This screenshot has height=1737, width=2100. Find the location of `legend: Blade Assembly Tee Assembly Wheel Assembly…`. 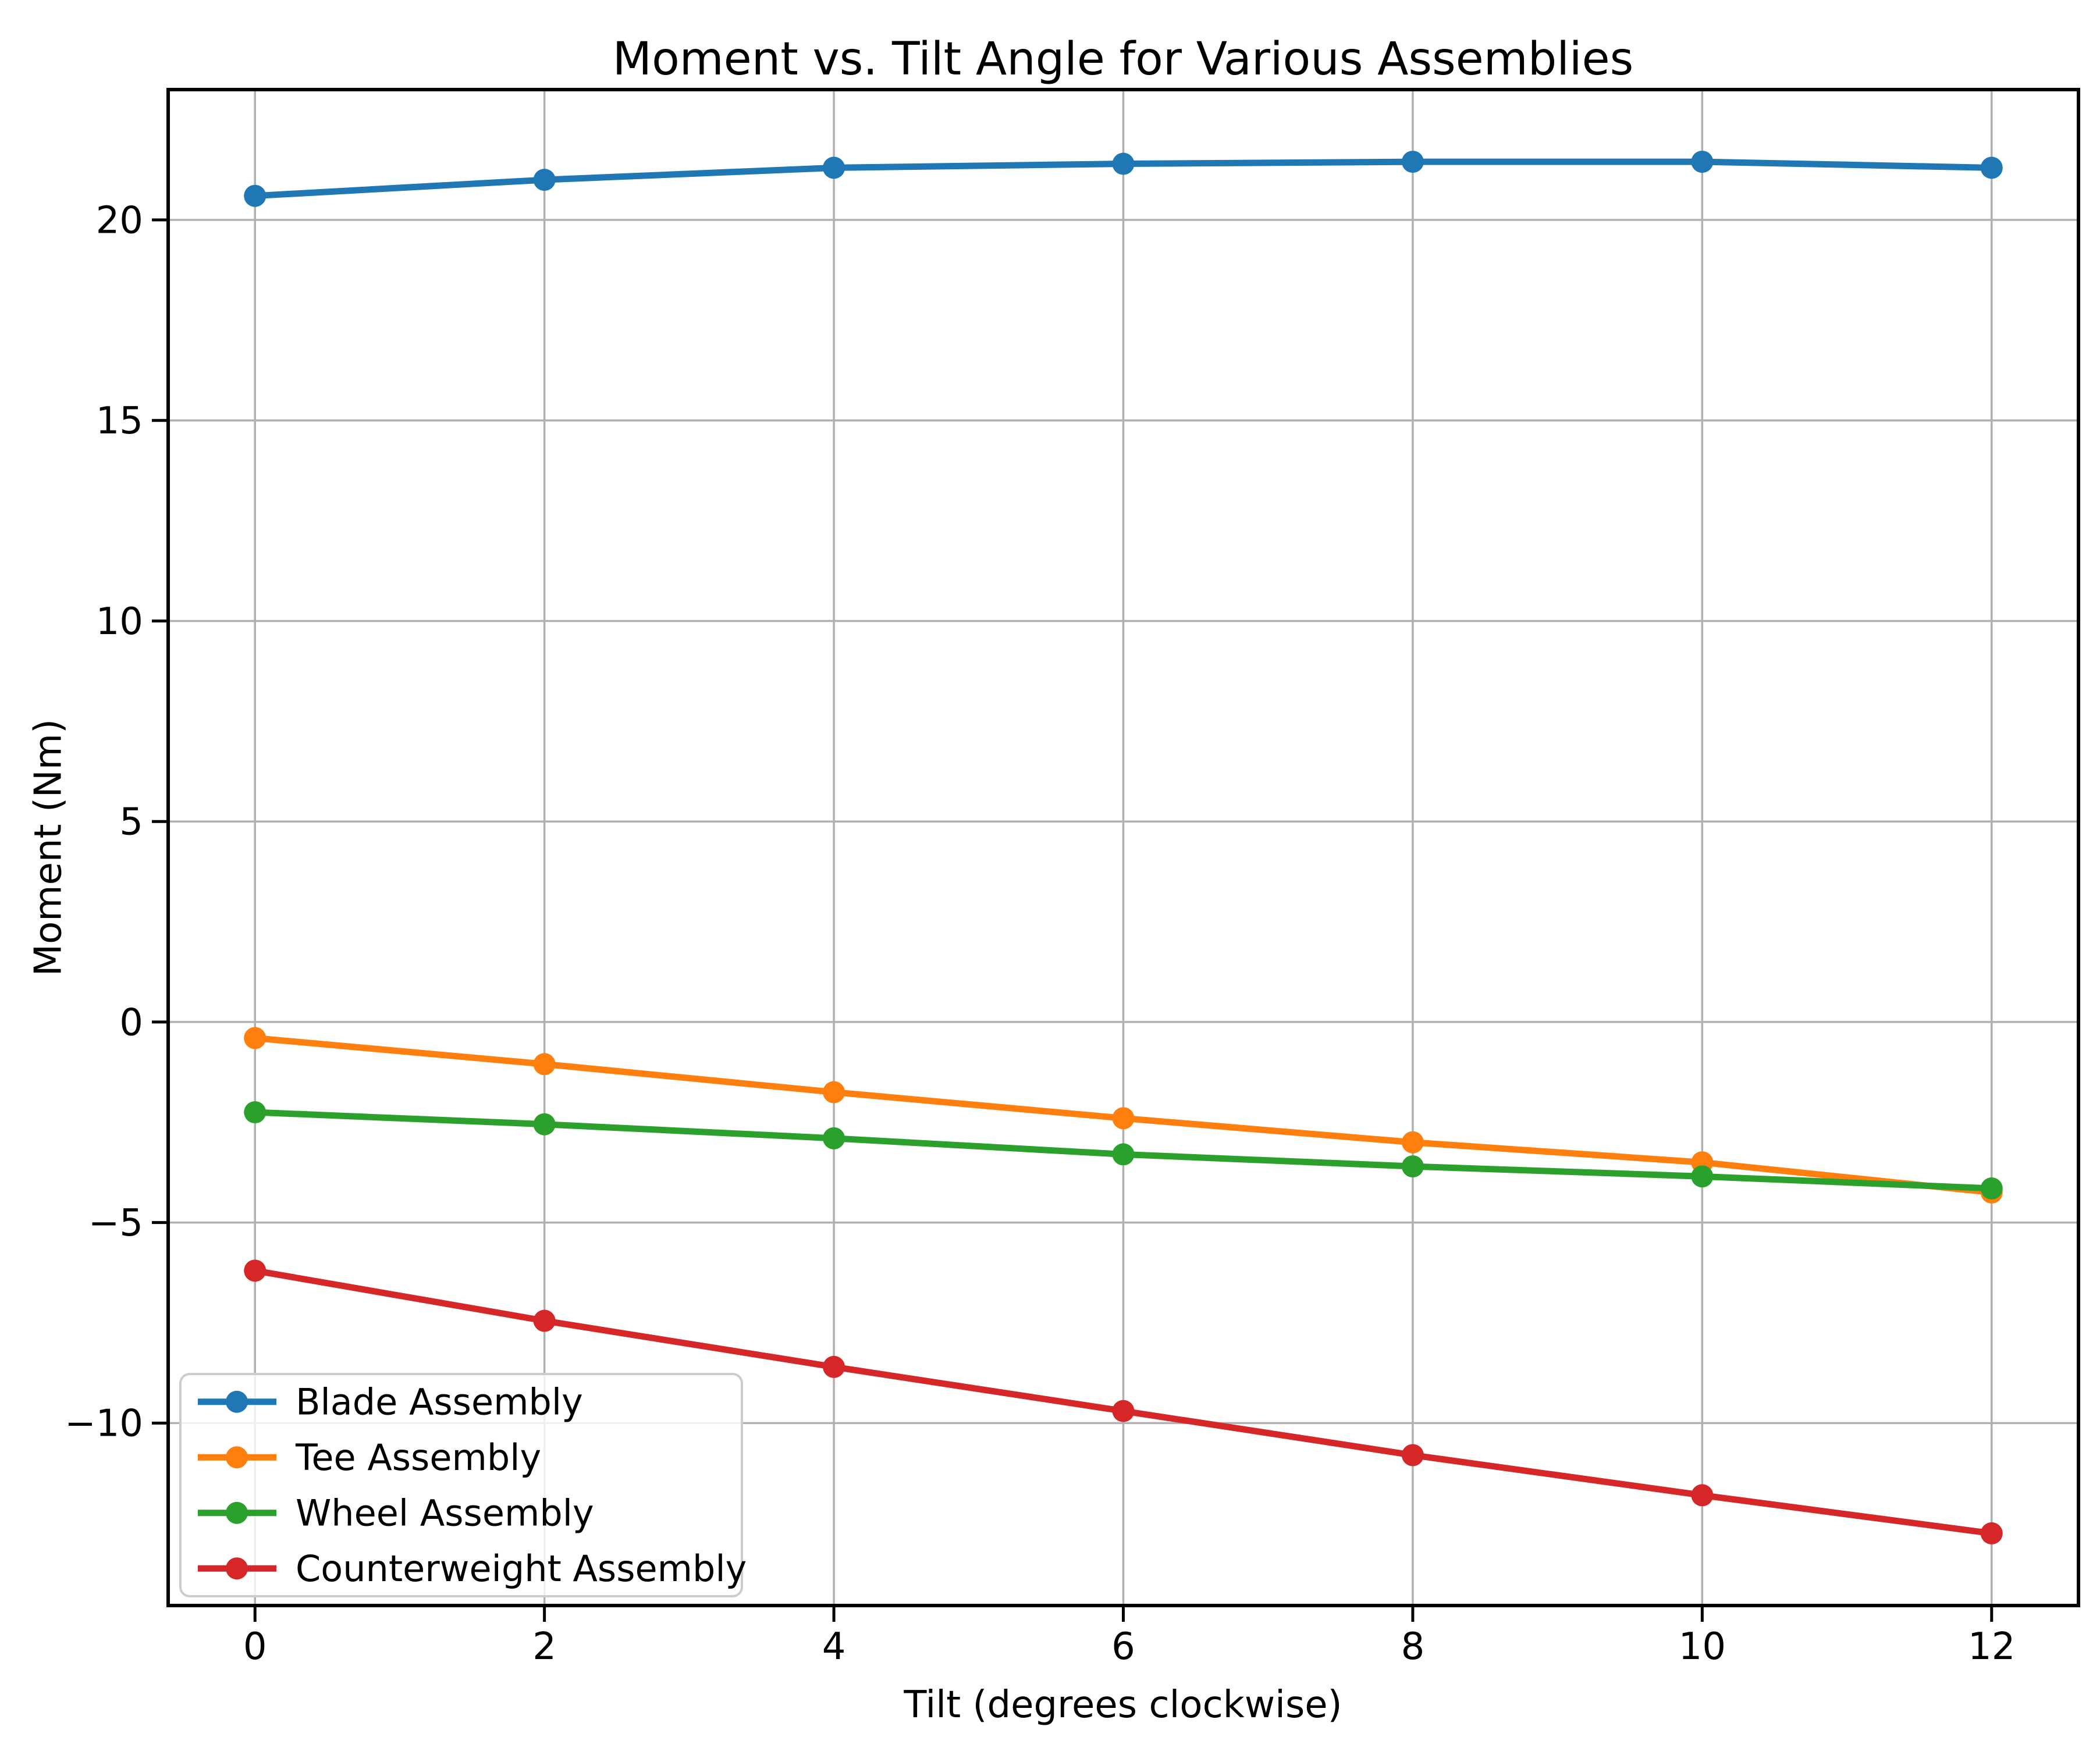

legend: Blade Assembly Tee Assembly Wheel Assembly… is located at coordinates (463, 1485).